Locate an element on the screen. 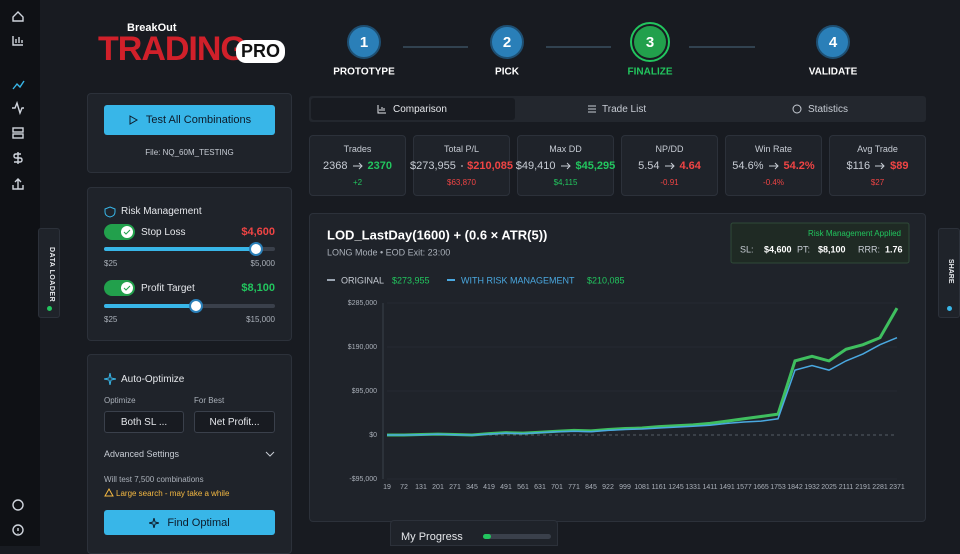 The height and width of the screenshot is (554, 960). active-tab-bg is located at coordinates (413, 109).